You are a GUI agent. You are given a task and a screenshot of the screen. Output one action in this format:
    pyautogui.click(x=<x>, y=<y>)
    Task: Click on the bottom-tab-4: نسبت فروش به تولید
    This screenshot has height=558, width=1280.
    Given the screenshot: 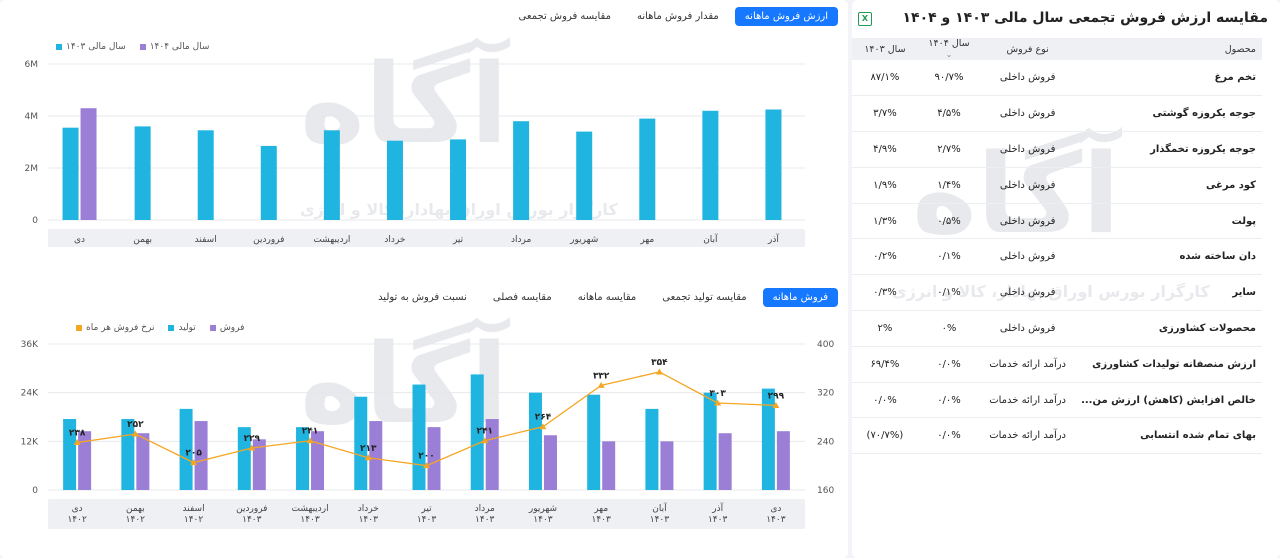 What is the action you would take?
    pyautogui.click(x=422, y=297)
    